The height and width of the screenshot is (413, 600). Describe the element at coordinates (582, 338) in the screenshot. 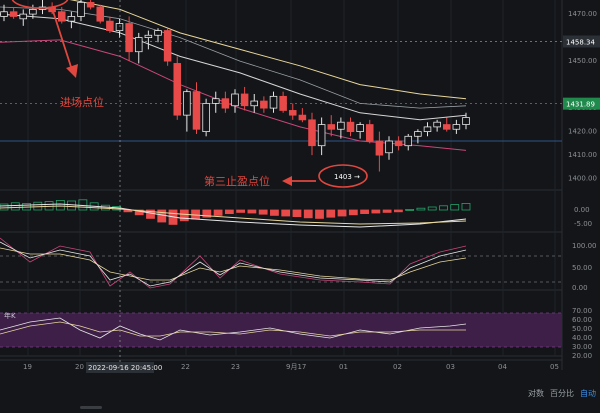

I see `rsi-tick-label: 40.00` at that location.